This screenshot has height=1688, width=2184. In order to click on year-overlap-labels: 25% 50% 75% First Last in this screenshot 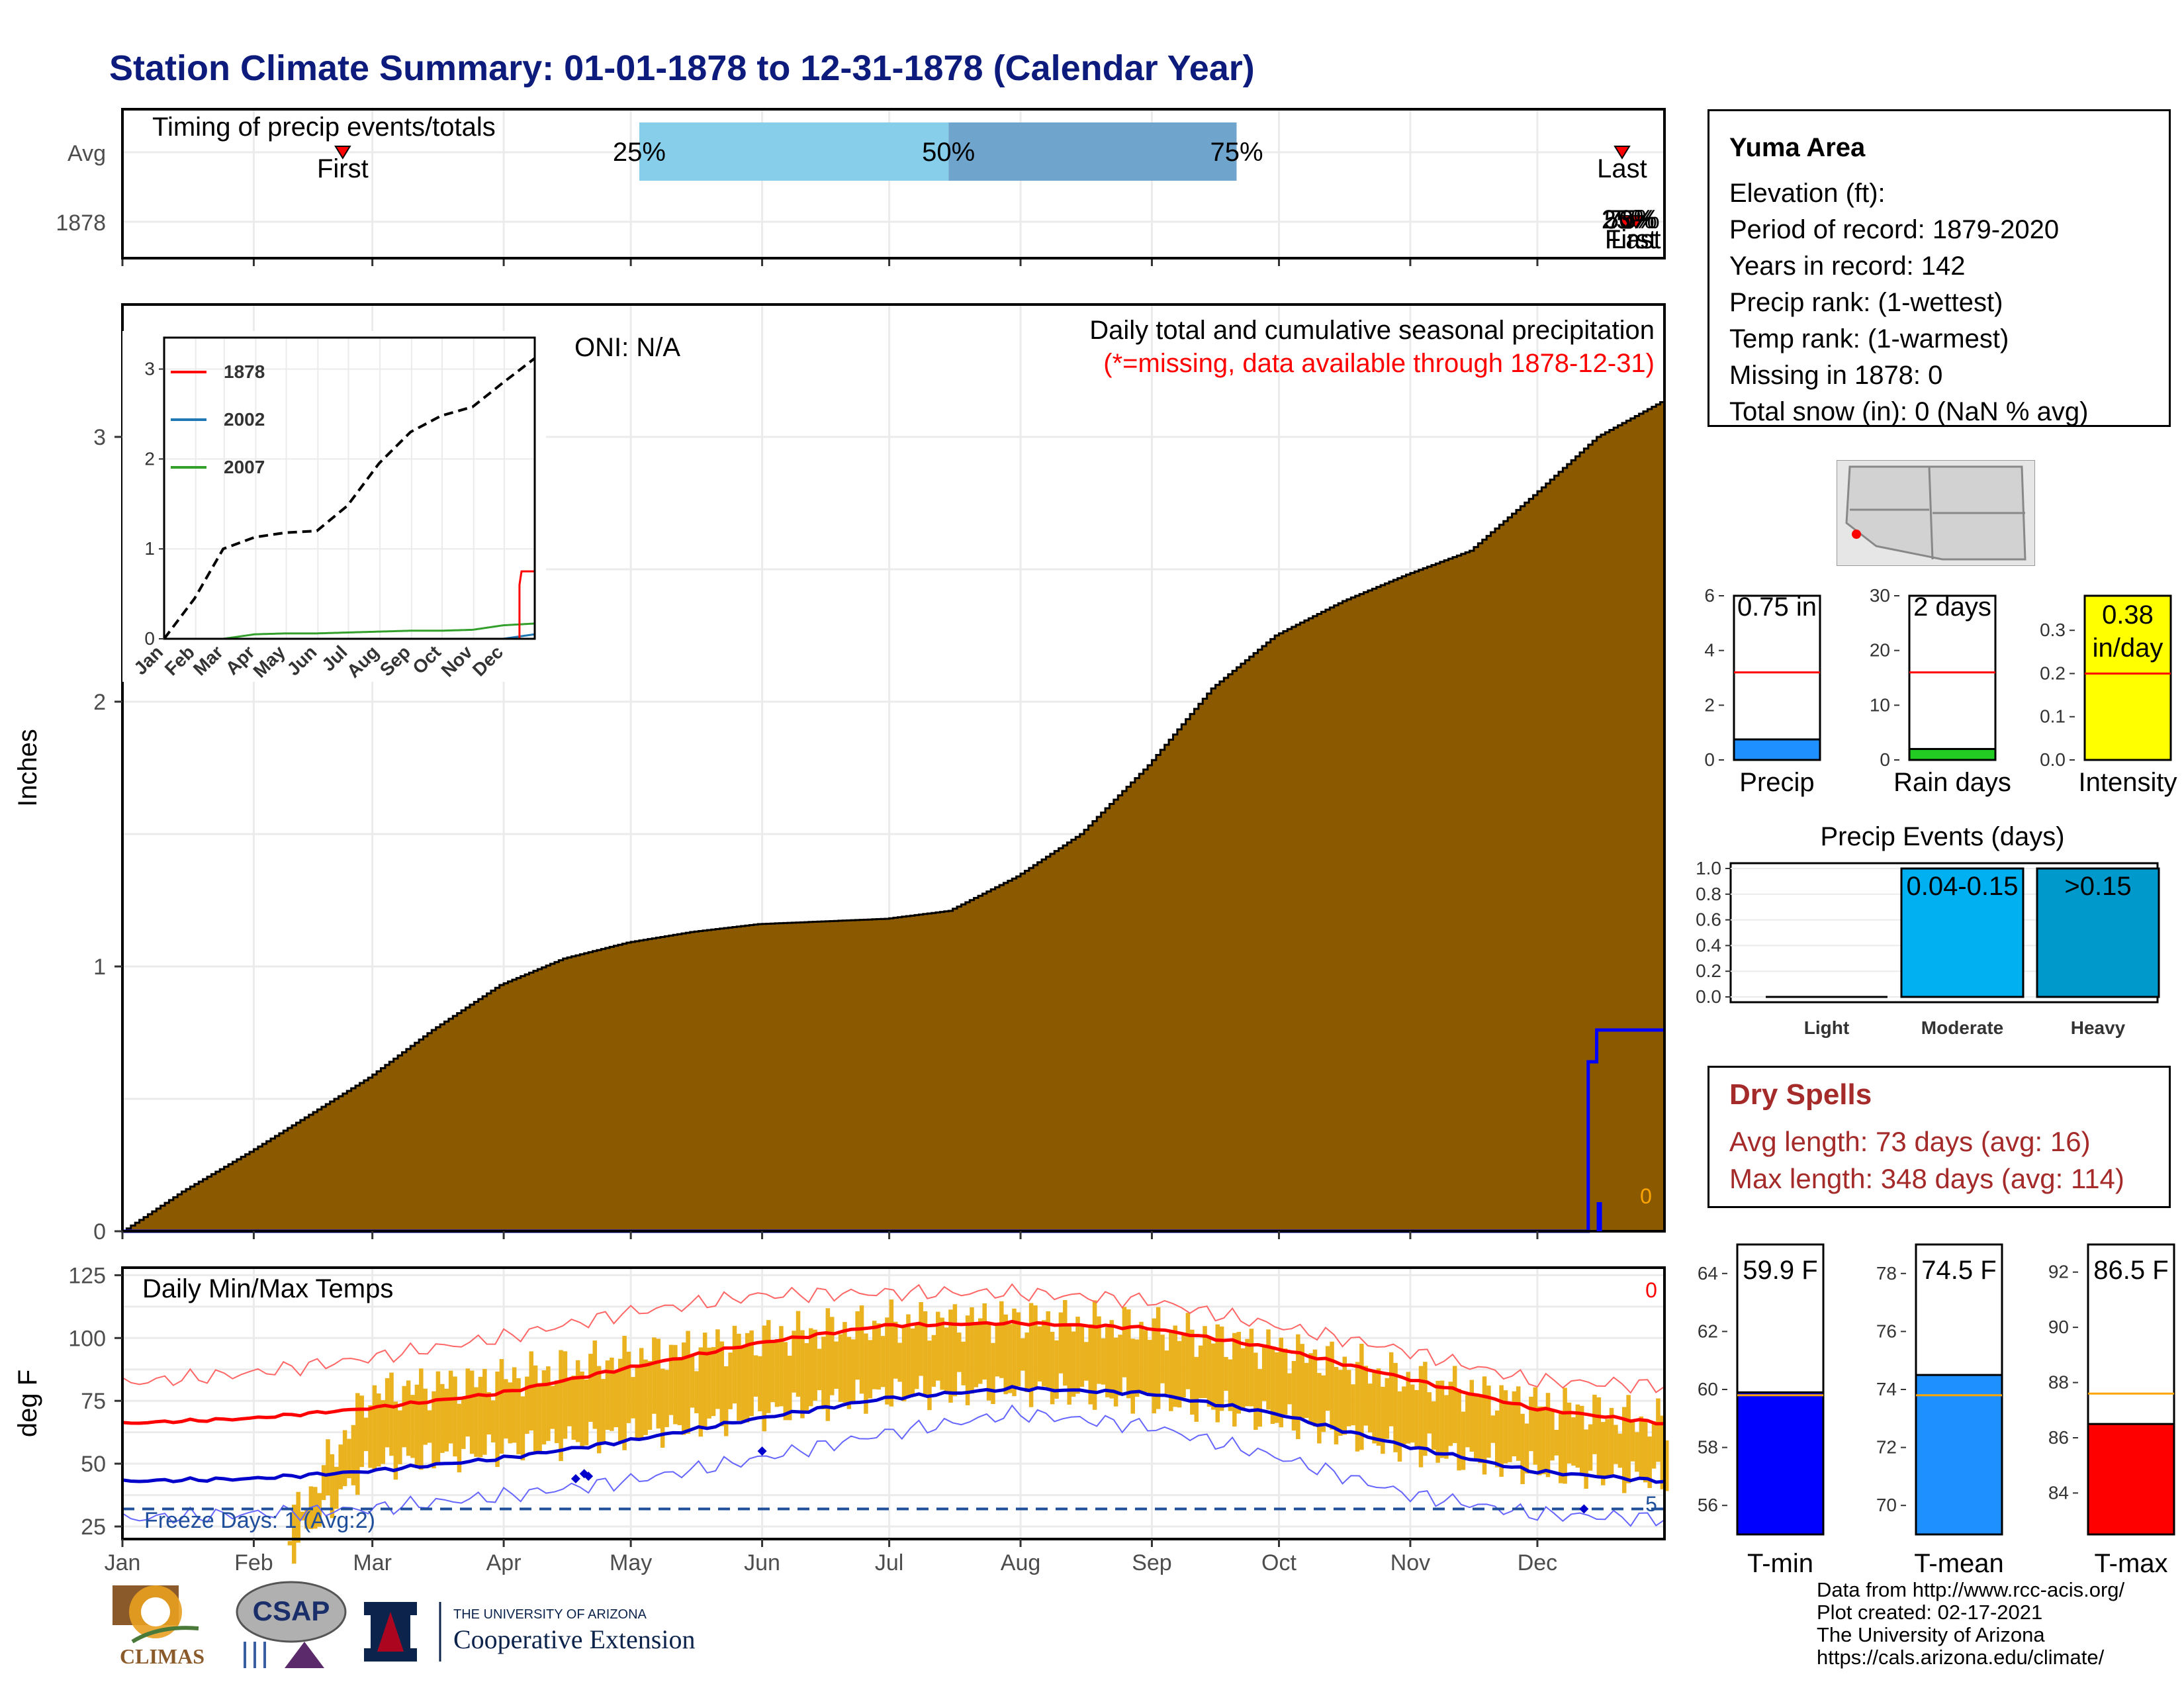, I will do `click(1632, 229)`.